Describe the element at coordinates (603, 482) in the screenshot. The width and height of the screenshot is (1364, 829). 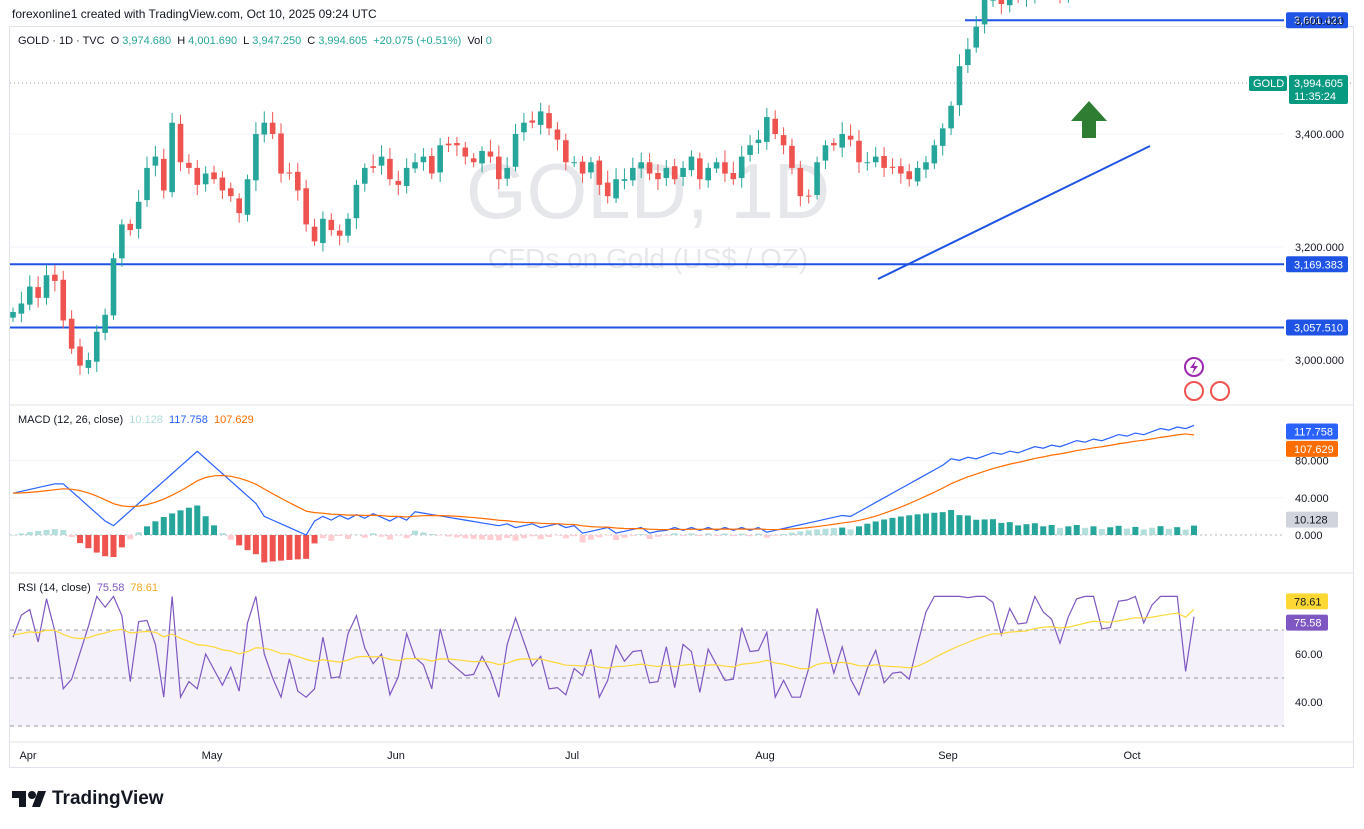
I see `macd-signal-line` at that location.